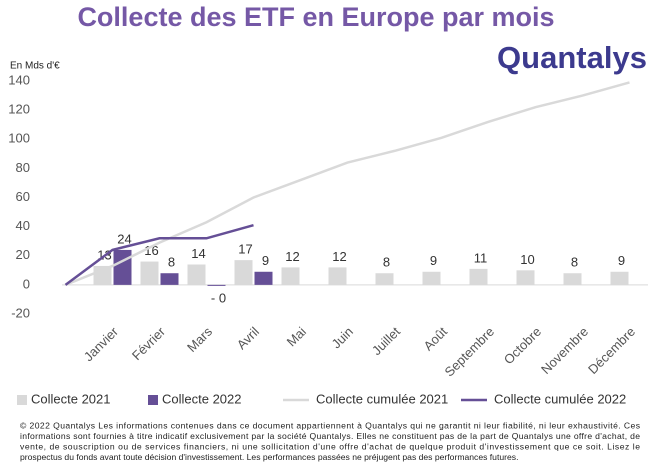  What do you see at coordinates (35, 66) in the screenshot?
I see `y-axis-label: En Mds d'€` at bounding box center [35, 66].